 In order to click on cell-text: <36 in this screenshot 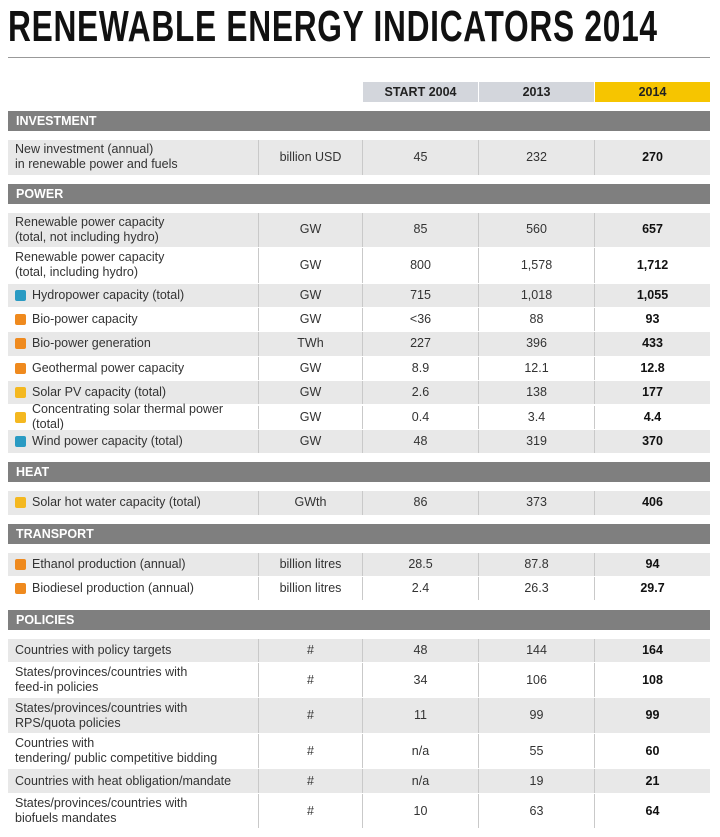, I will do `click(420, 319)`.